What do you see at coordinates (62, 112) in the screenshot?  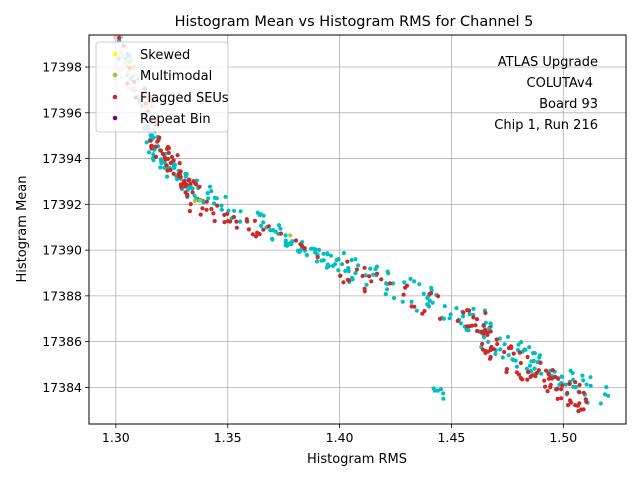 I see `y-tick-label: 17396` at bounding box center [62, 112].